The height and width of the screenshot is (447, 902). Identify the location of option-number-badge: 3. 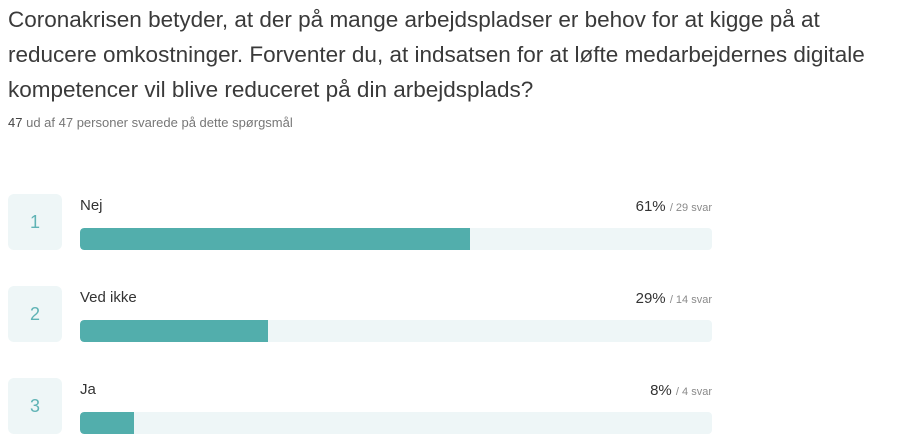
(35, 406).